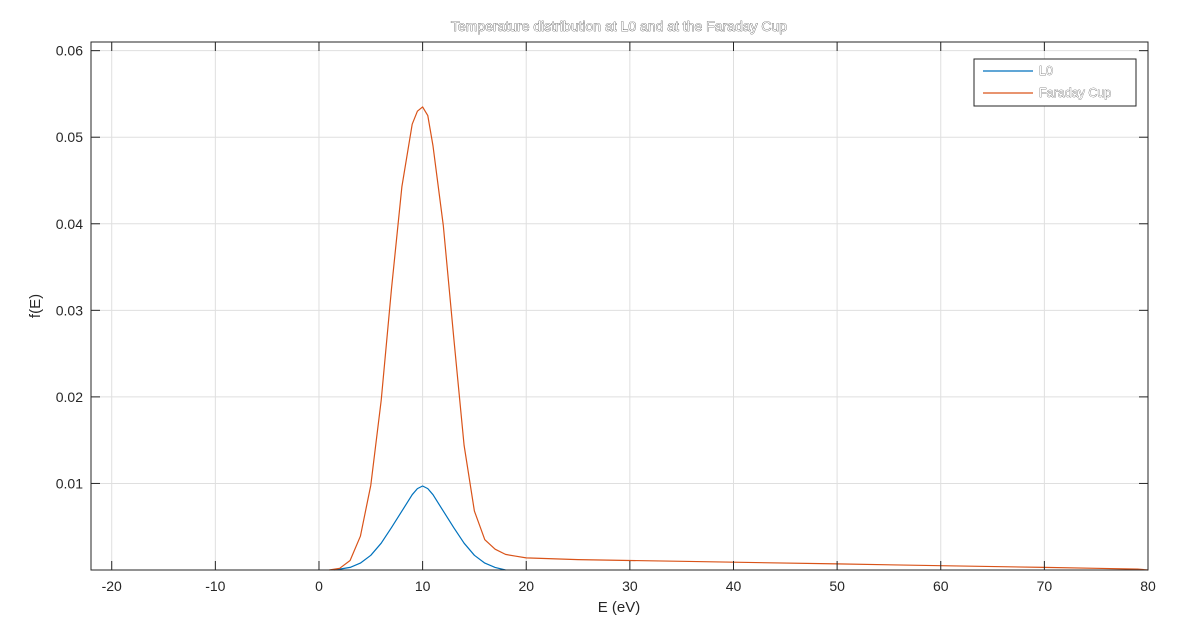  What do you see at coordinates (423, 586) in the screenshot?
I see `x-tick-label: 10` at bounding box center [423, 586].